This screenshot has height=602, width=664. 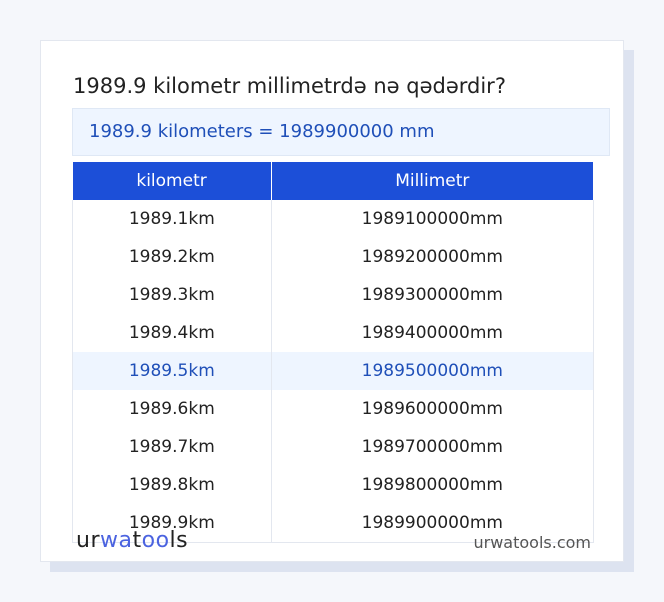 I want to click on urwatools-logo: urwatools, so click(x=132, y=540).